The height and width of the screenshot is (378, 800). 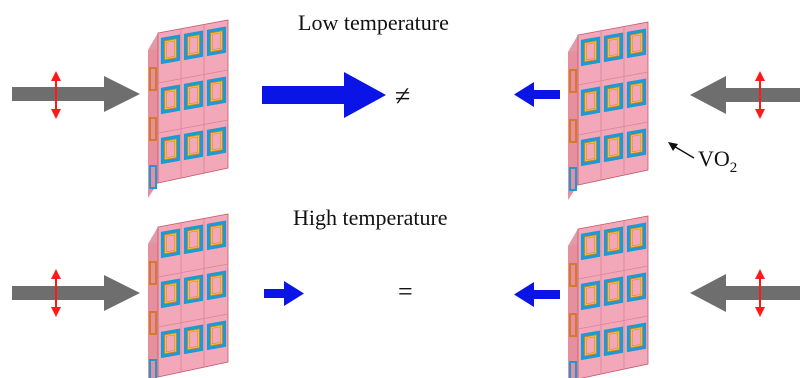 What do you see at coordinates (537, 294) in the screenshot?
I see `transmitted-arrow-bottom-right` at bounding box center [537, 294].